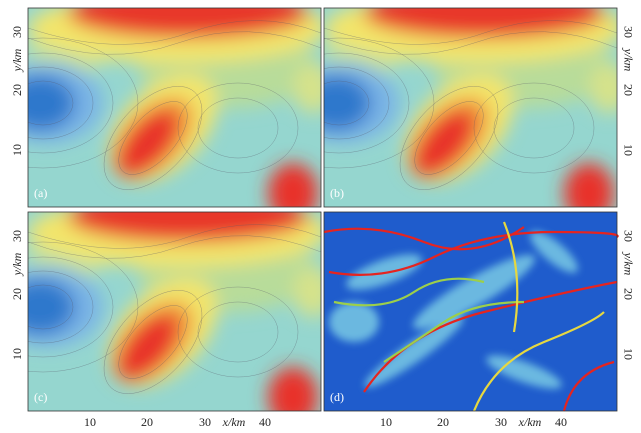 The width and height of the screenshot is (641, 433). What do you see at coordinates (337, 397) in the screenshot?
I see `panel-label: (d)` at bounding box center [337, 397].